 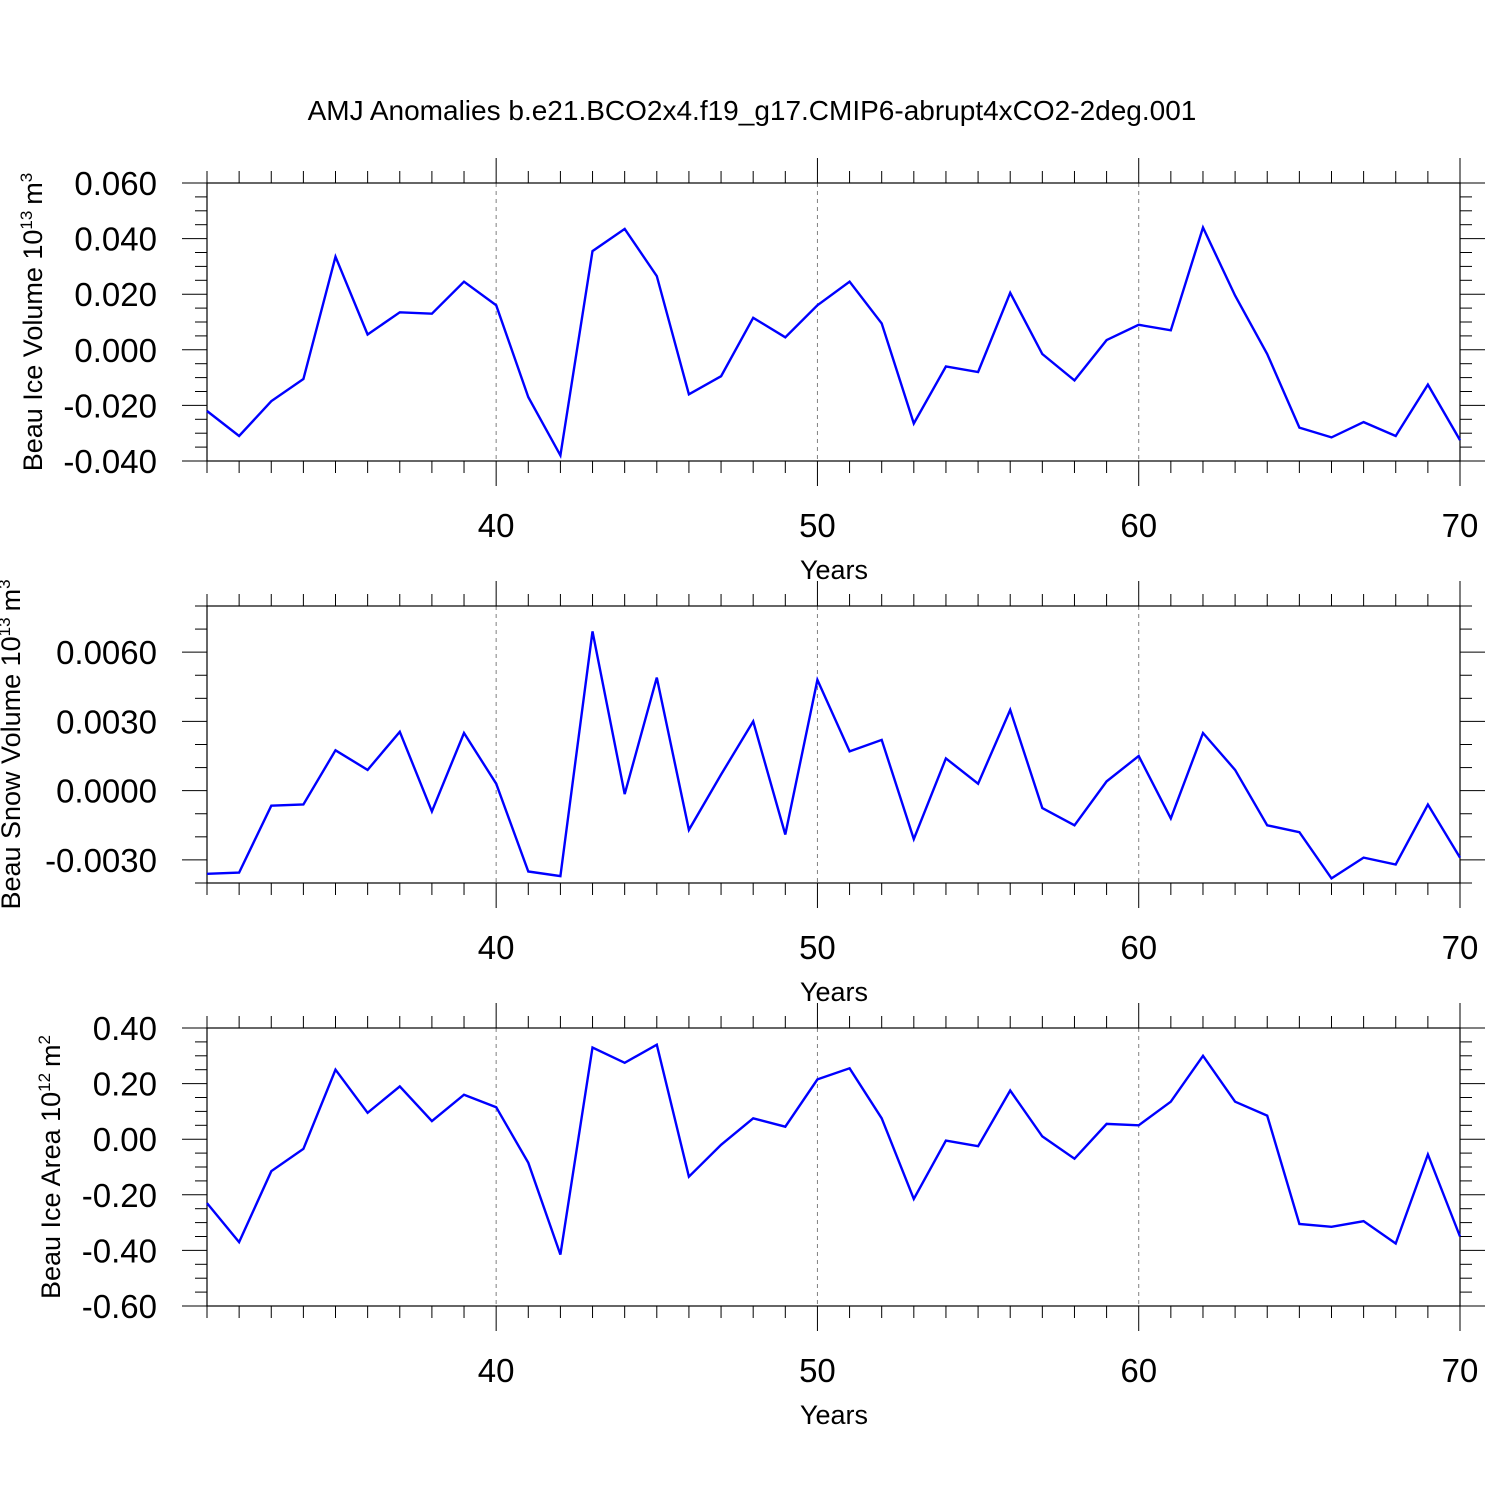 What do you see at coordinates (119, 1250) in the screenshot?
I see `y-tick-label: -0.40` at bounding box center [119, 1250].